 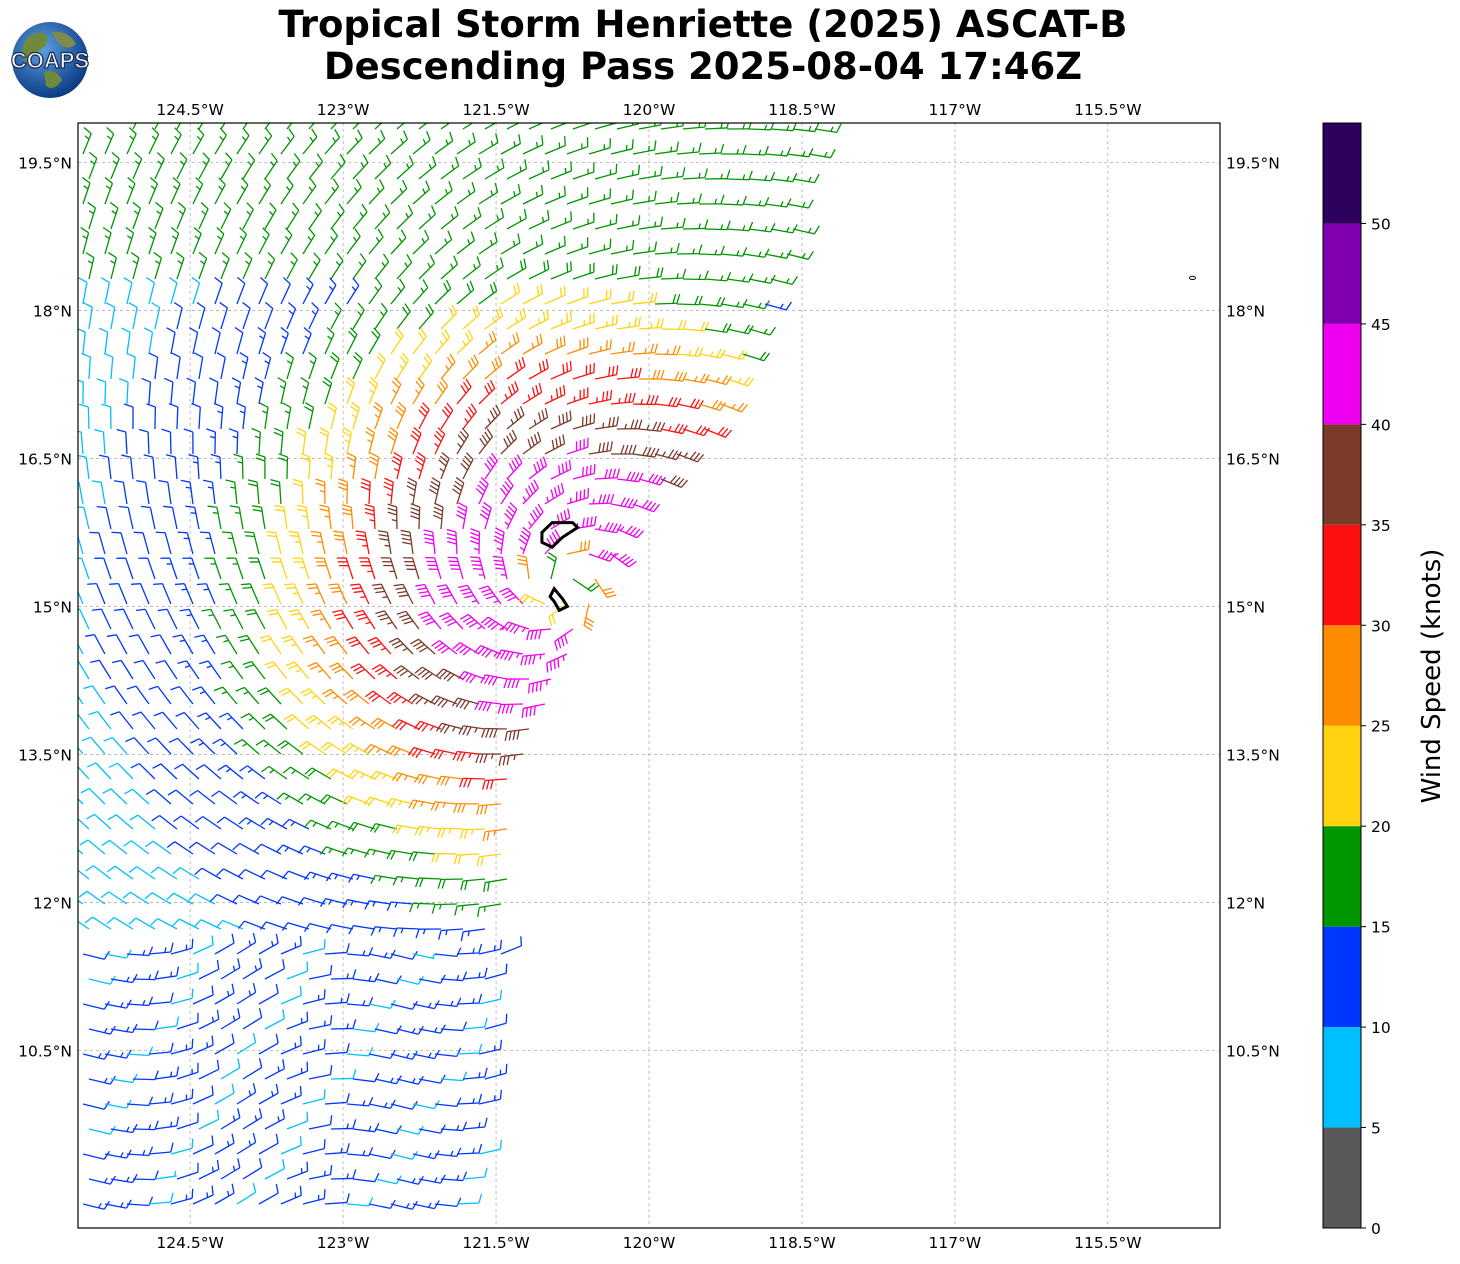 I want to click on colorbar-tick-label: 10, so click(x=1381, y=1028).